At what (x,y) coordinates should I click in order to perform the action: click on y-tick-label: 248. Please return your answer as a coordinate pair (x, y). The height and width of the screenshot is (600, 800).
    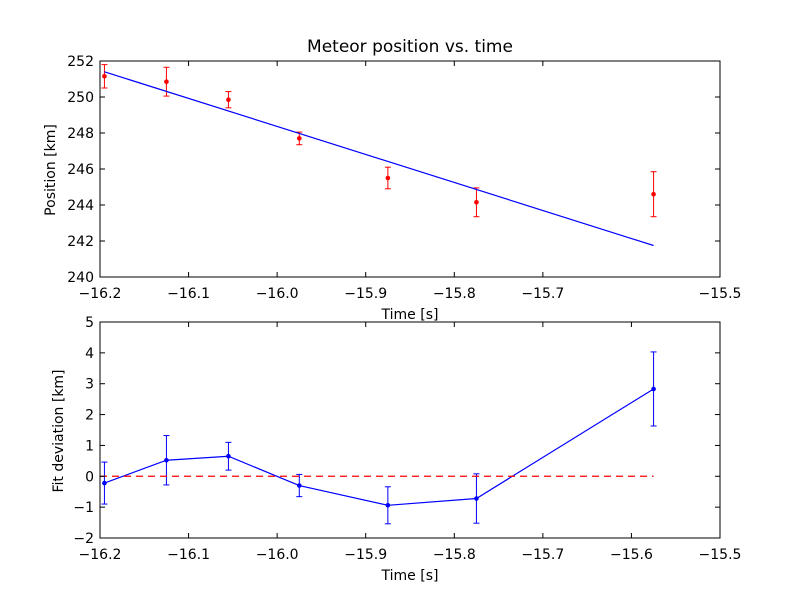
    Looking at the image, I should click on (80, 134).